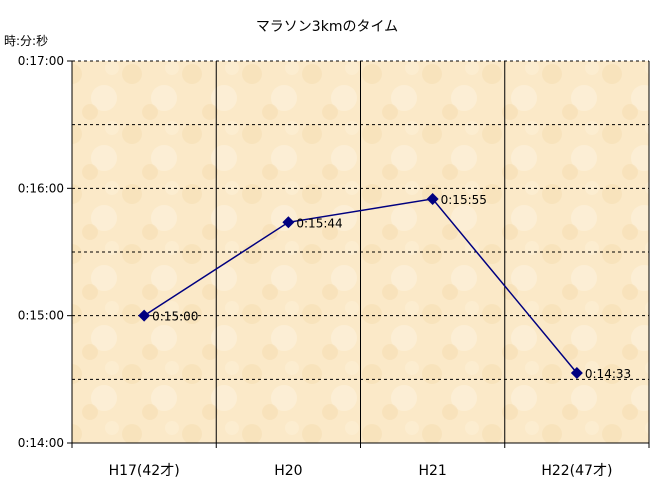 The height and width of the screenshot is (490, 655). I want to click on data-label: 0:15:44, so click(319, 223).